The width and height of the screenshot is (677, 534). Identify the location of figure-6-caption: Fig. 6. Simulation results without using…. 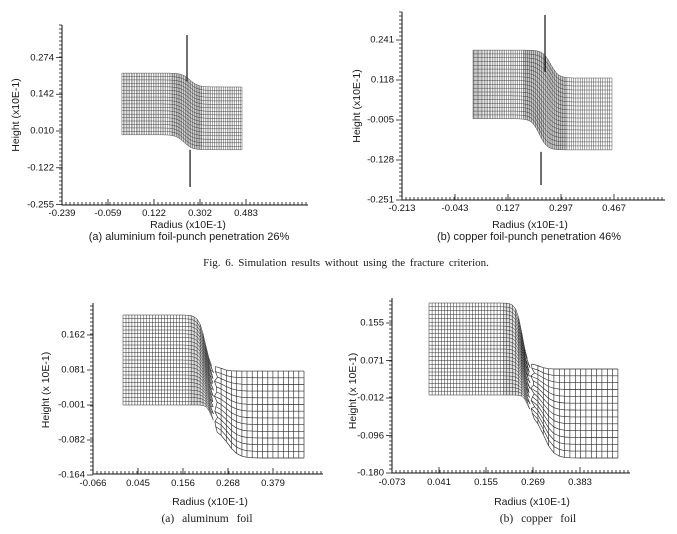
(346, 263).